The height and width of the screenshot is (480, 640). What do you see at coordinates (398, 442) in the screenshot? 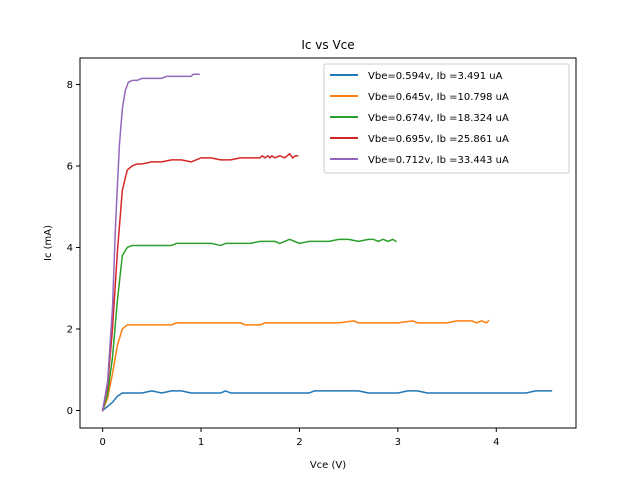
I see `x-tick-label: 3` at bounding box center [398, 442].